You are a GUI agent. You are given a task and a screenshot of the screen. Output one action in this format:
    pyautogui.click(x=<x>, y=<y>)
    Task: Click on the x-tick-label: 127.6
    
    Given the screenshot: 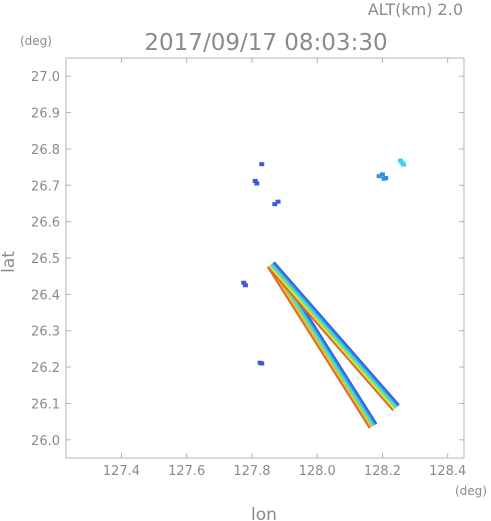 What is the action you would take?
    pyautogui.click(x=186, y=471)
    